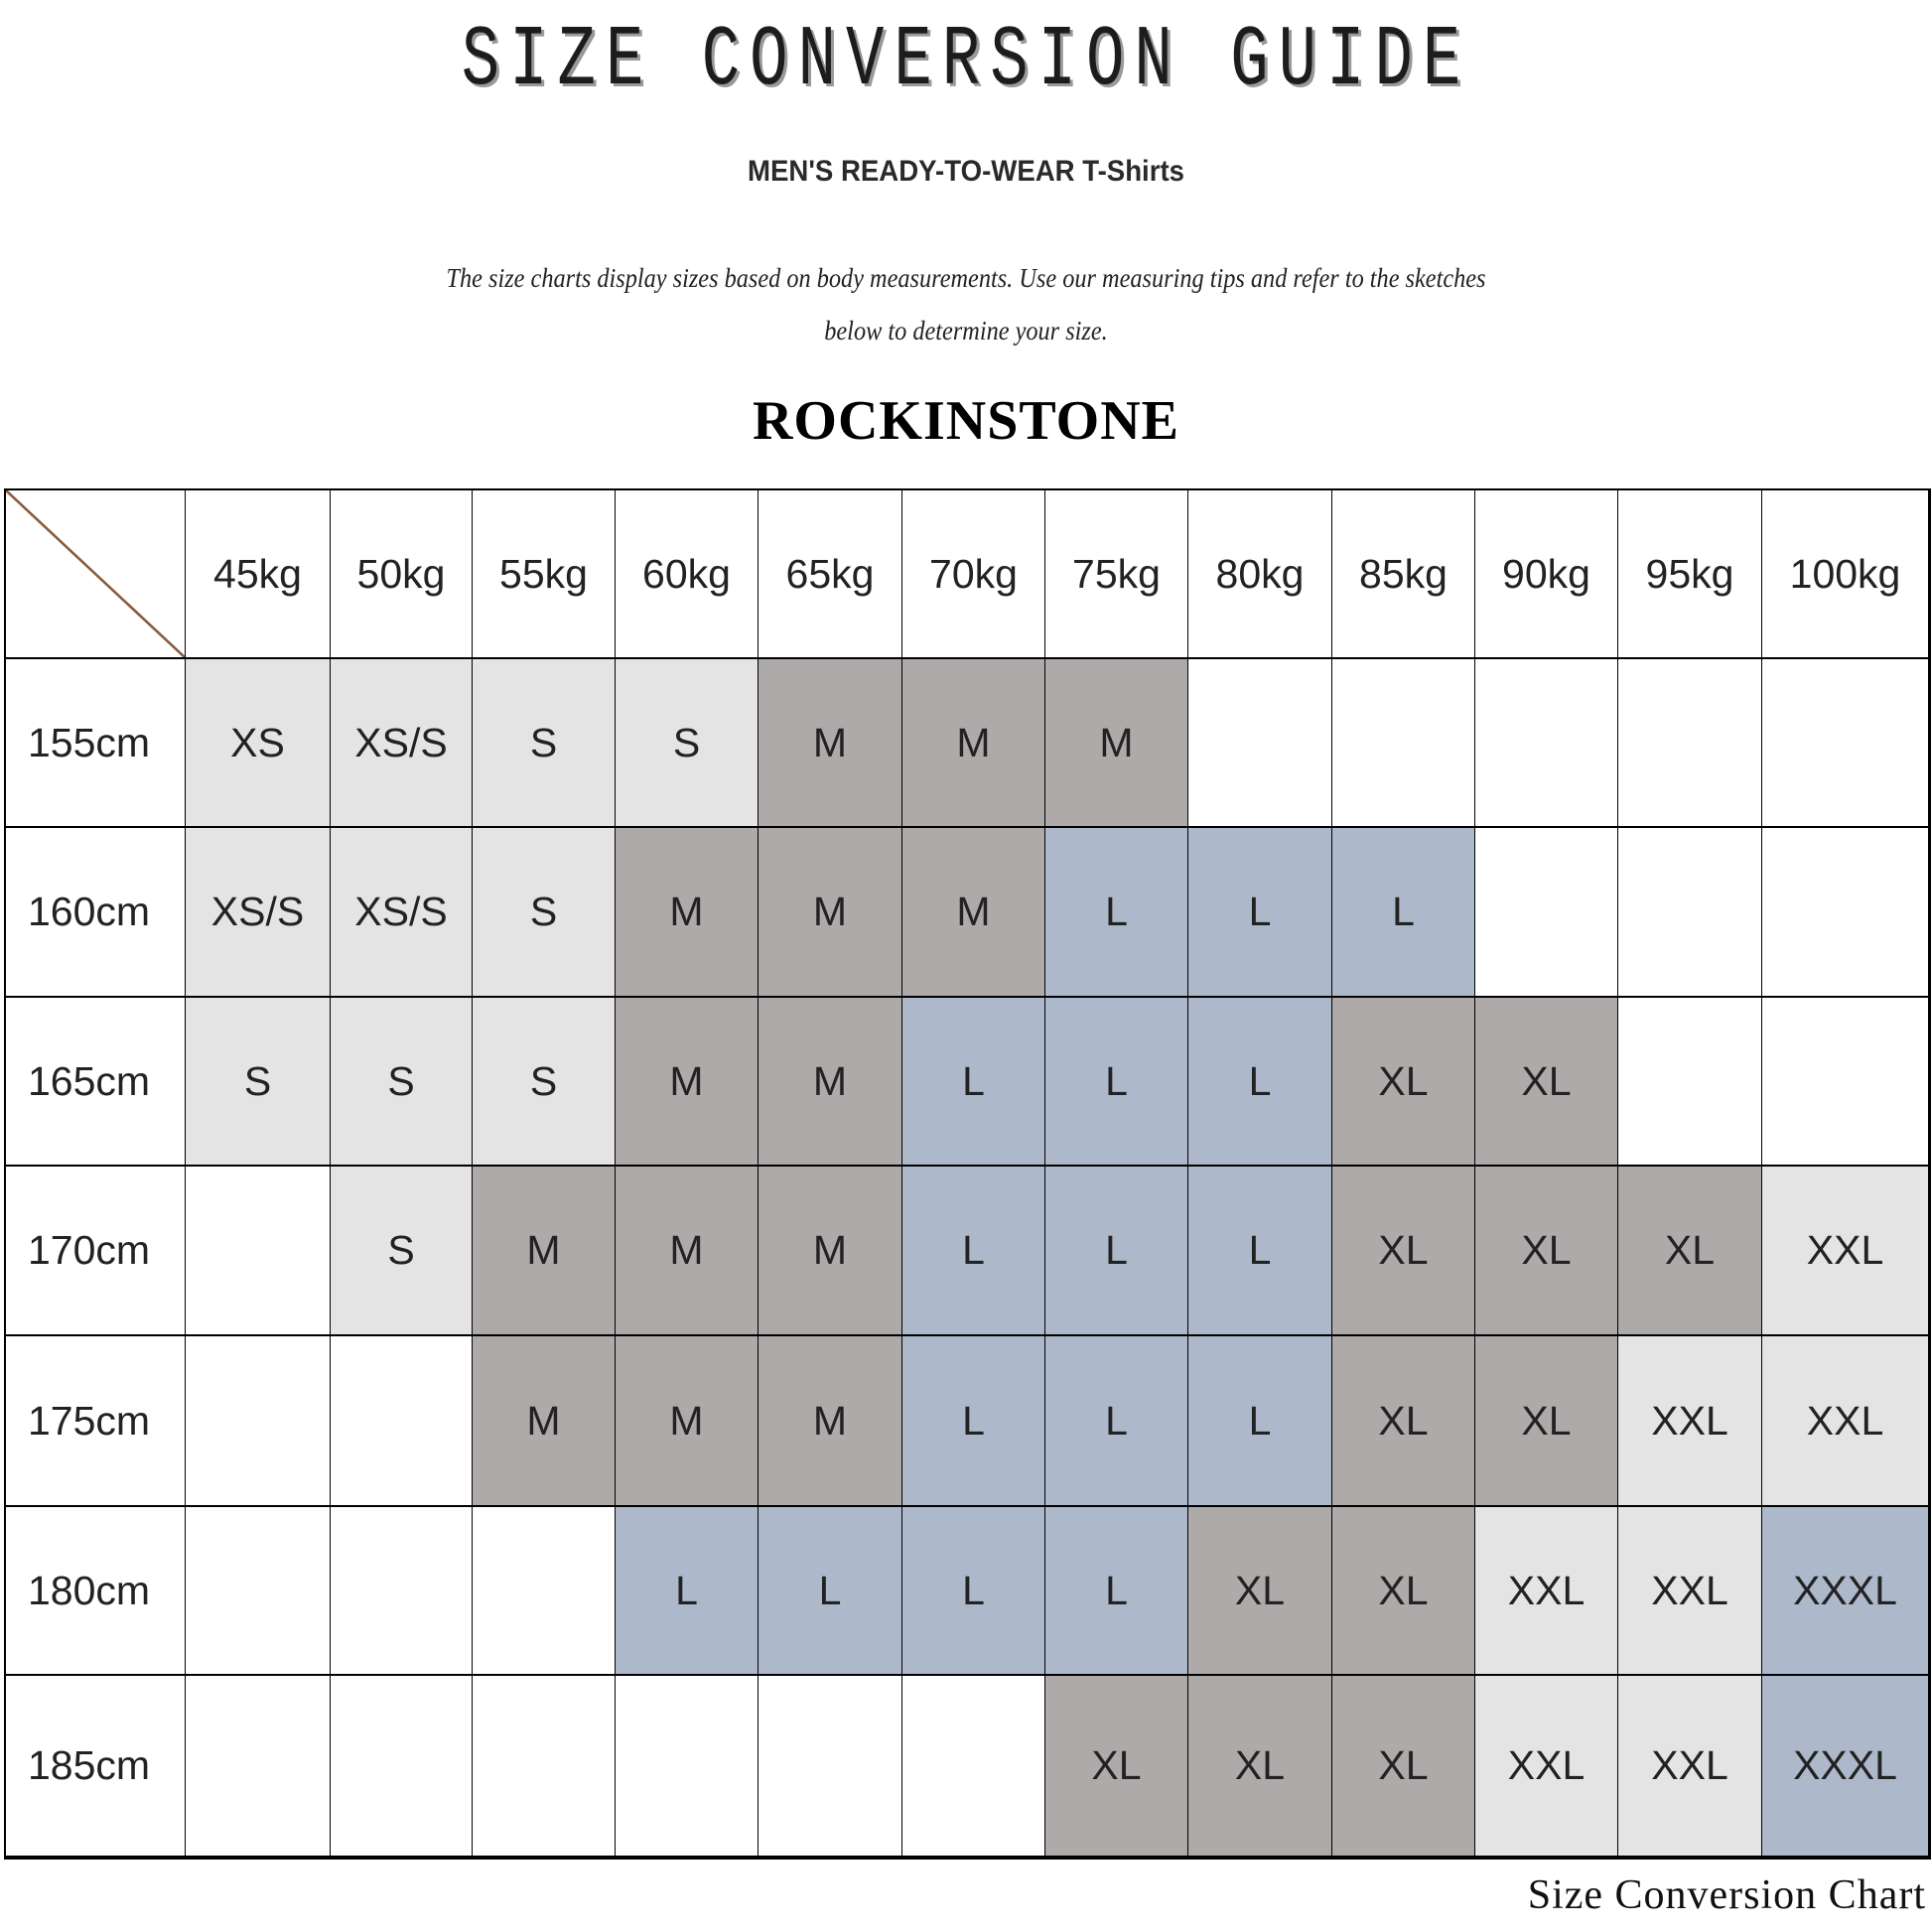 The width and height of the screenshot is (1932, 1932). What do you see at coordinates (1403, 574) in the screenshot?
I see `column-header-weight: 85kg` at bounding box center [1403, 574].